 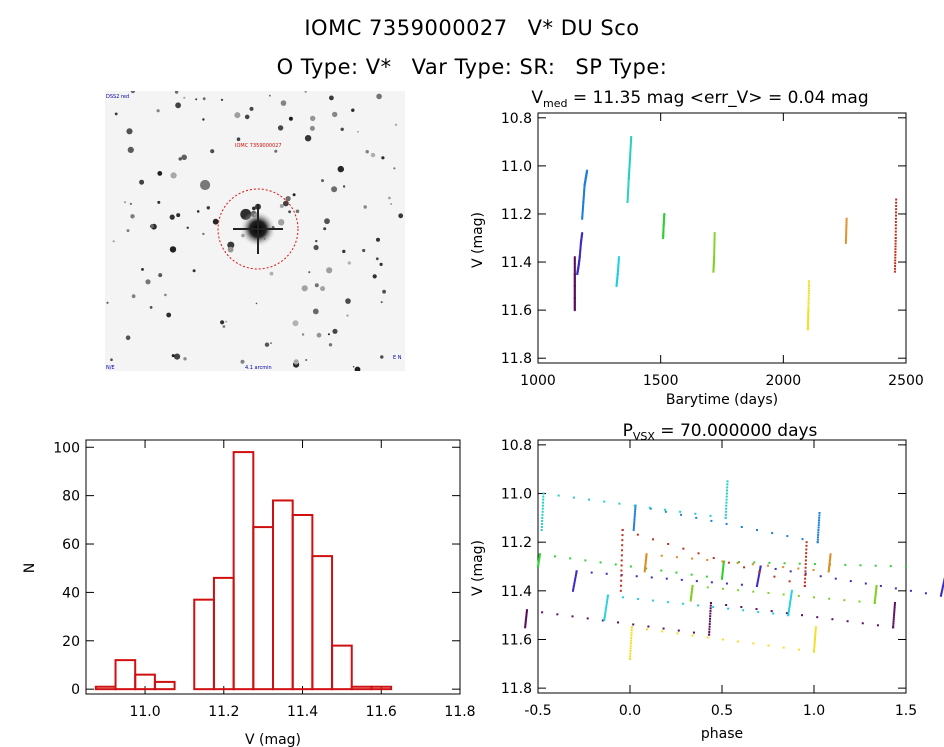 I want to click on y-tick-label: 60, so click(x=71, y=545).